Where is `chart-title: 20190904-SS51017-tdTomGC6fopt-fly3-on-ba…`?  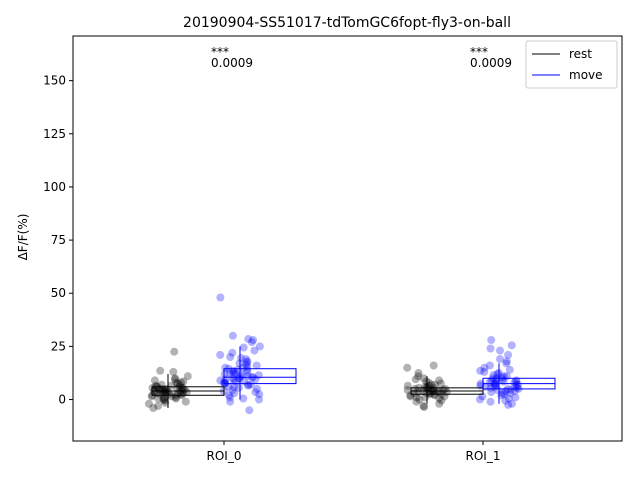
chart-title: 20190904-SS51017-tdTomGC6fopt-fly3-on-ba… is located at coordinates (347, 23).